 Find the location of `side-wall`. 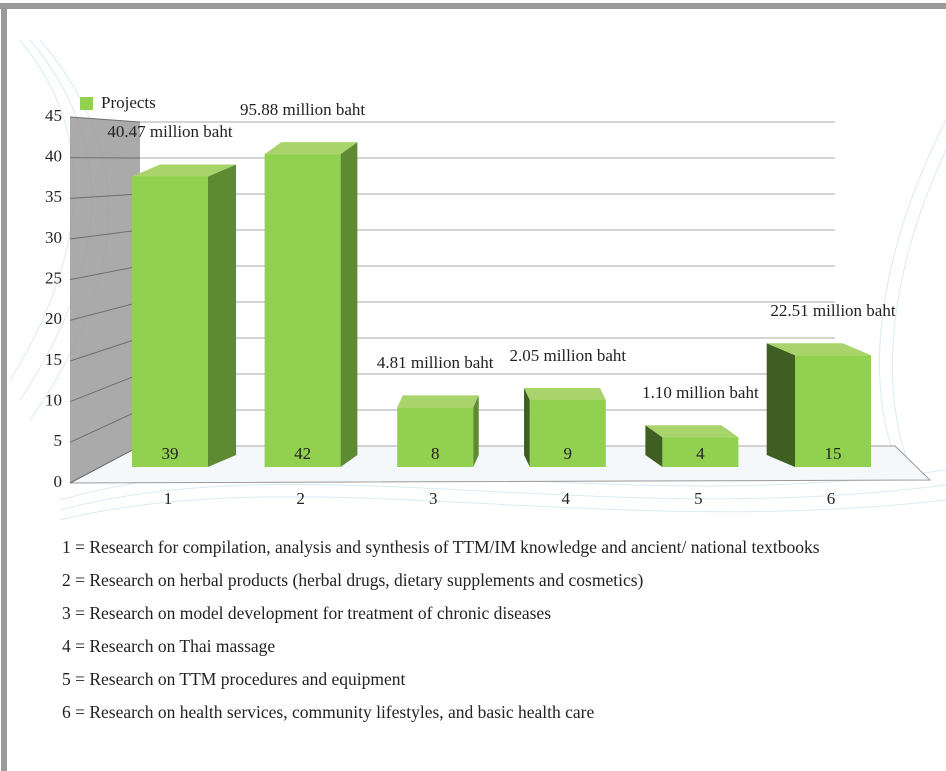

side-wall is located at coordinates (105, 300).